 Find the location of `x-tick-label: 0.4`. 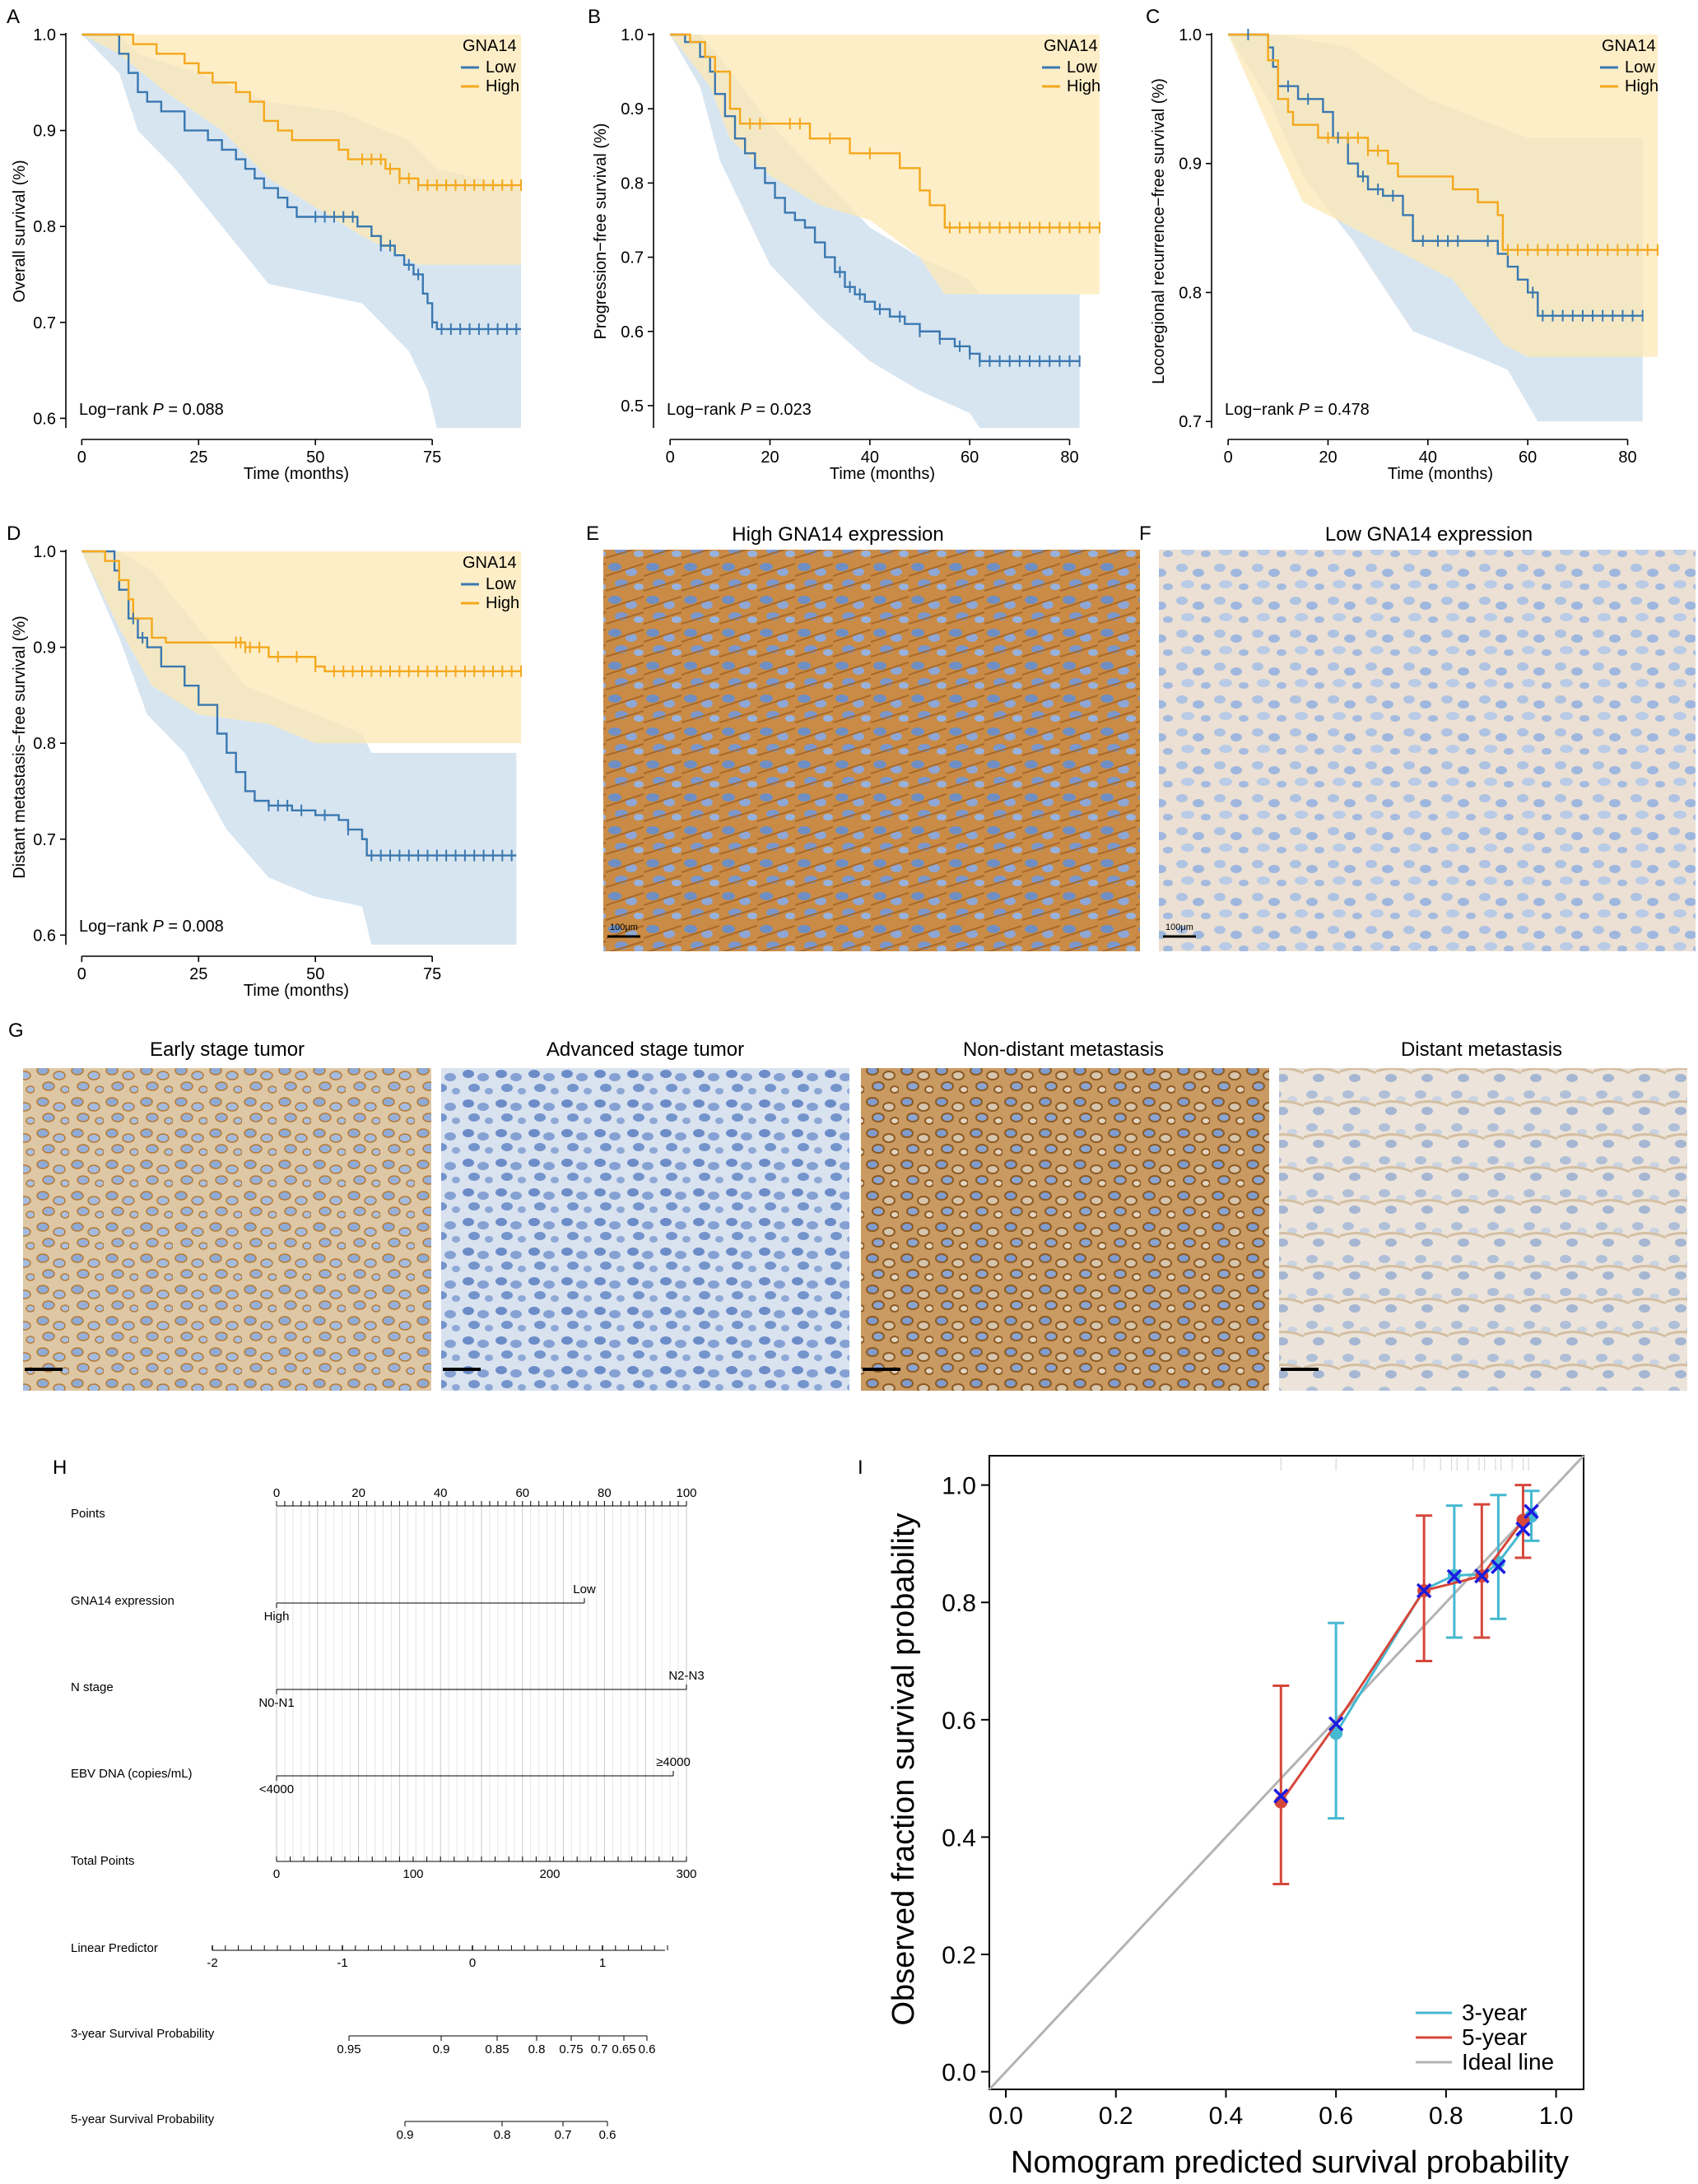

x-tick-label: 0.4 is located at coordinates (1226, 2116).